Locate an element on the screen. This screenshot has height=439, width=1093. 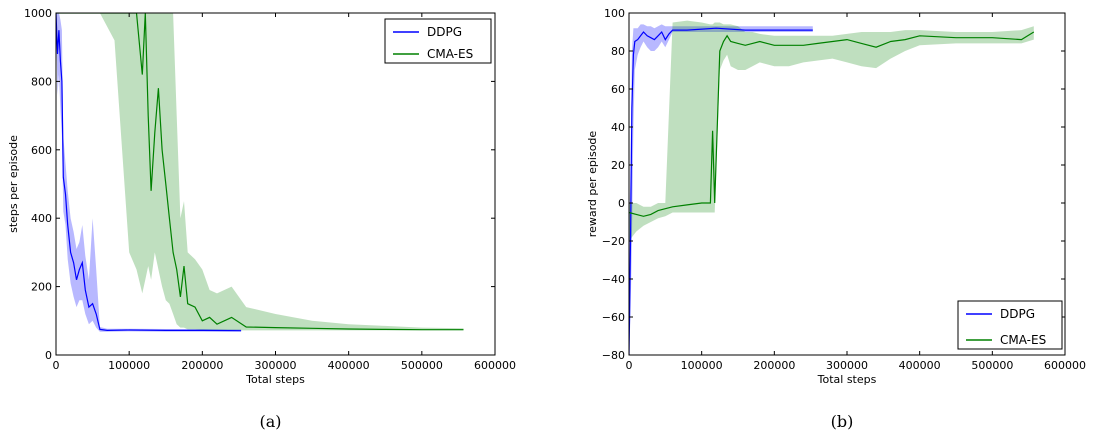
y-tick-label: 20 is located at coordinates (618, 165).